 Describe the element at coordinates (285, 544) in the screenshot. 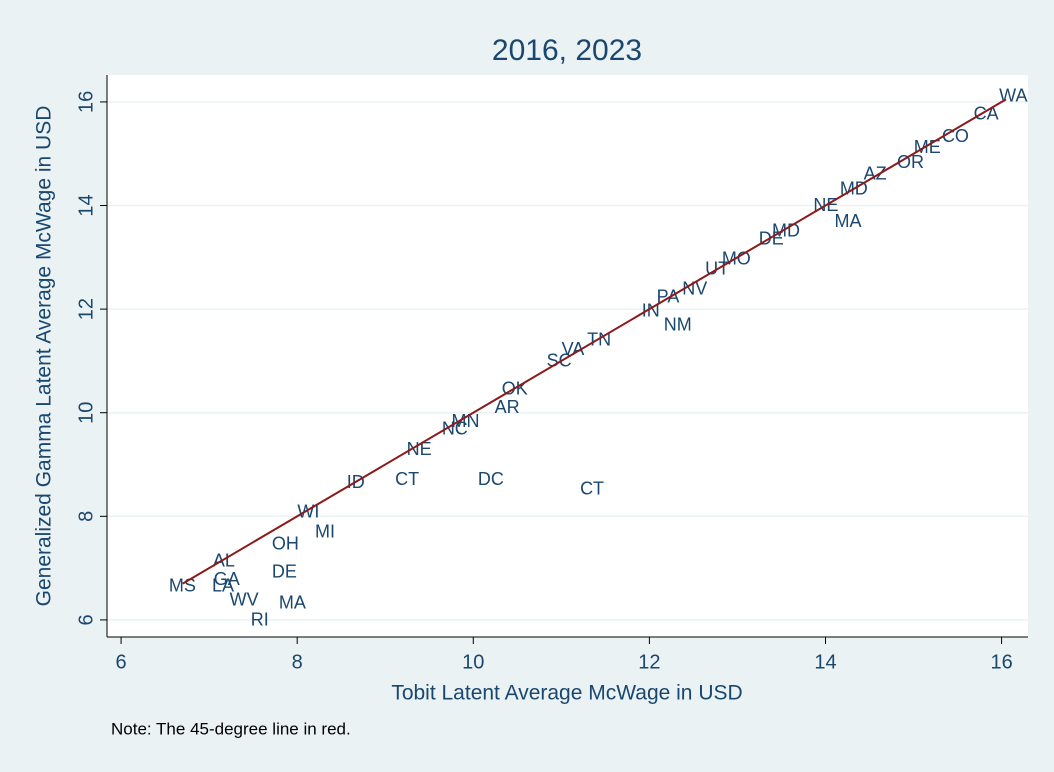

I see `point-label: OH` at that location.